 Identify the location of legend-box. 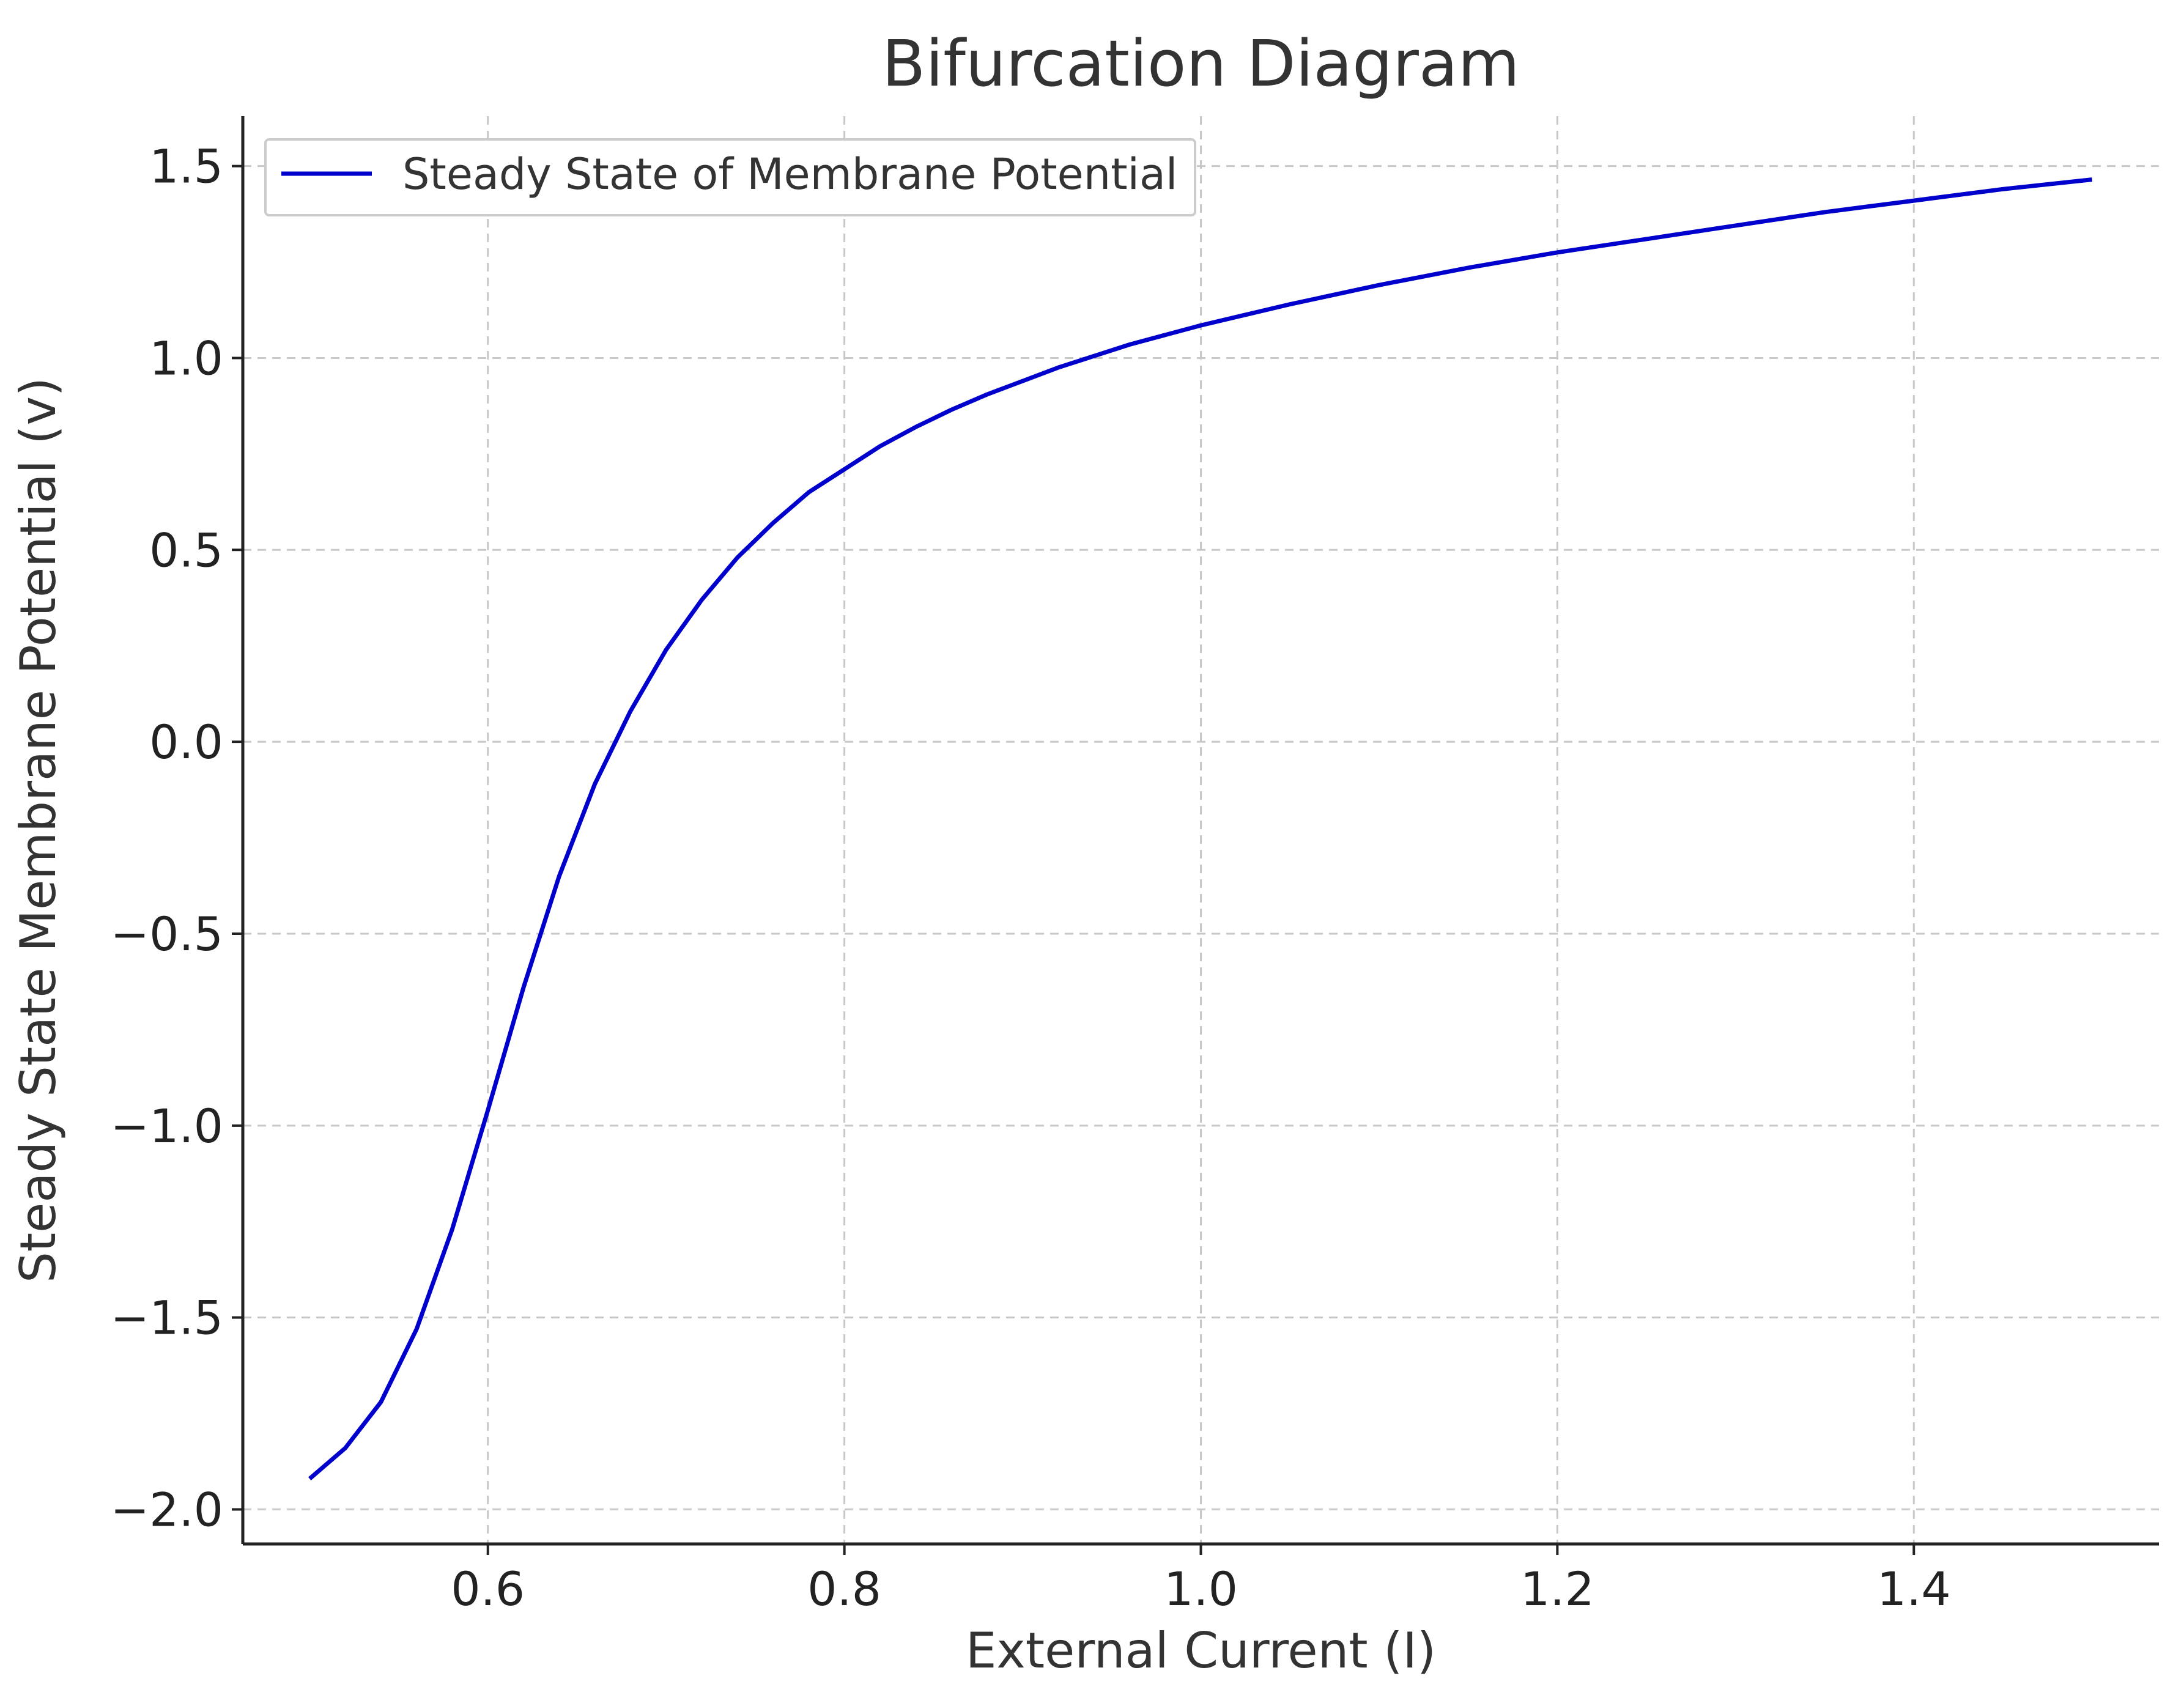
(730, 177).